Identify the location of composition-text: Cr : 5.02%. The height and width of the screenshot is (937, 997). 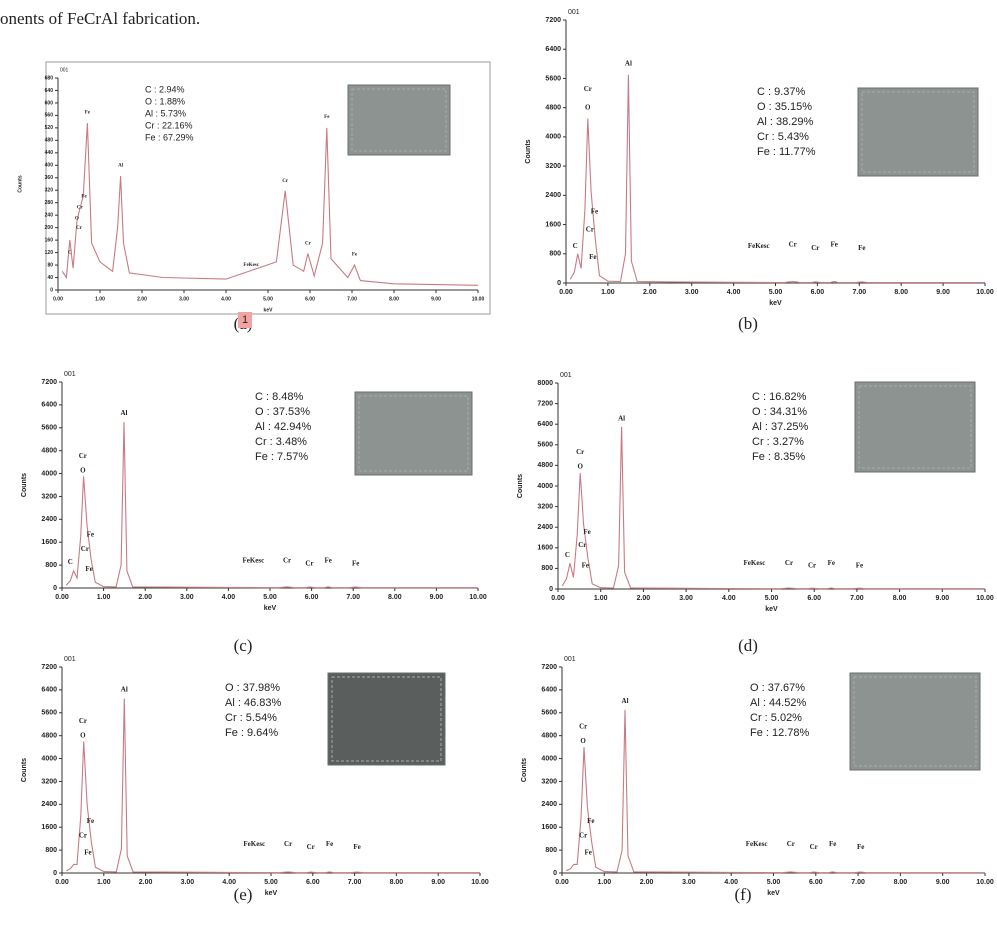
(776, 718).